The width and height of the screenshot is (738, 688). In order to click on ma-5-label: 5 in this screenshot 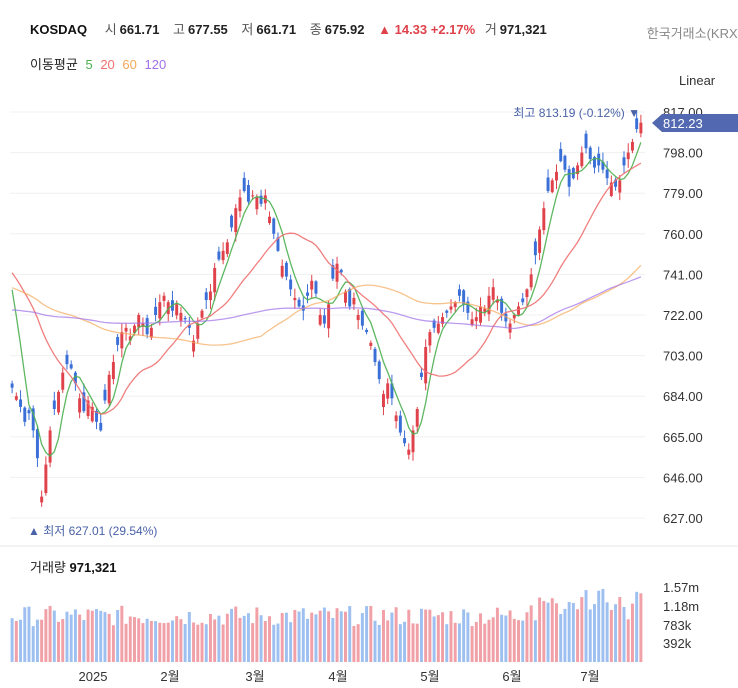, I will do `click(89, 64)`.